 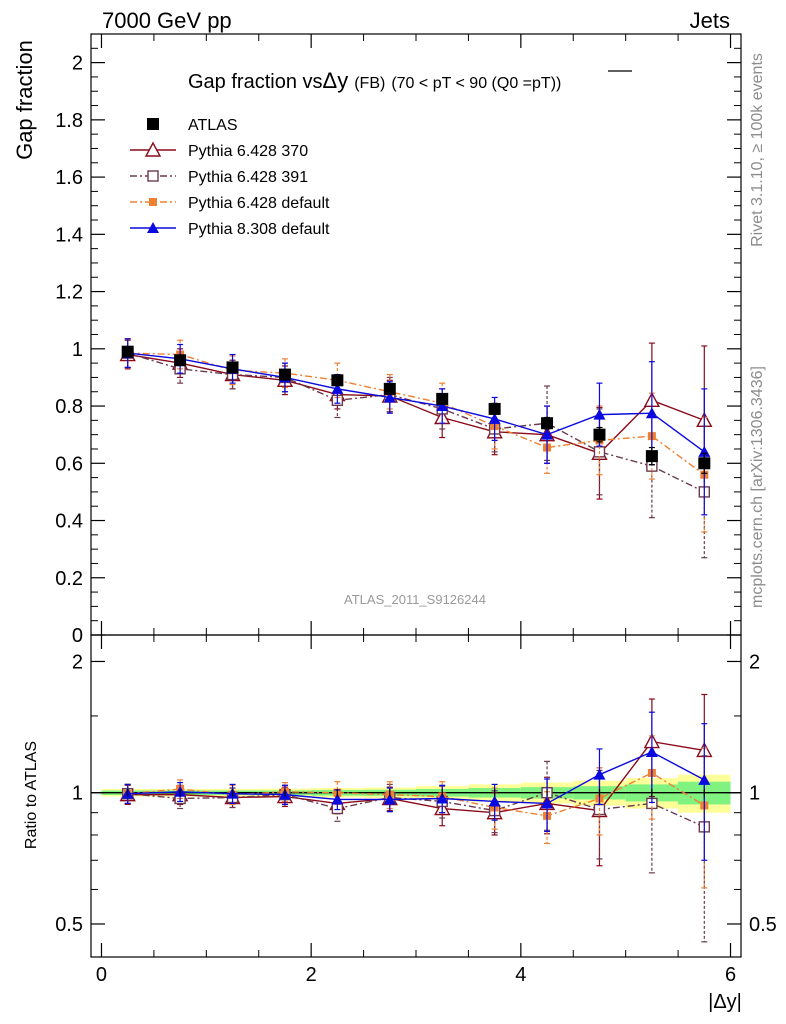 I want to click on main-series-1-line, so click(x=416, y=404).